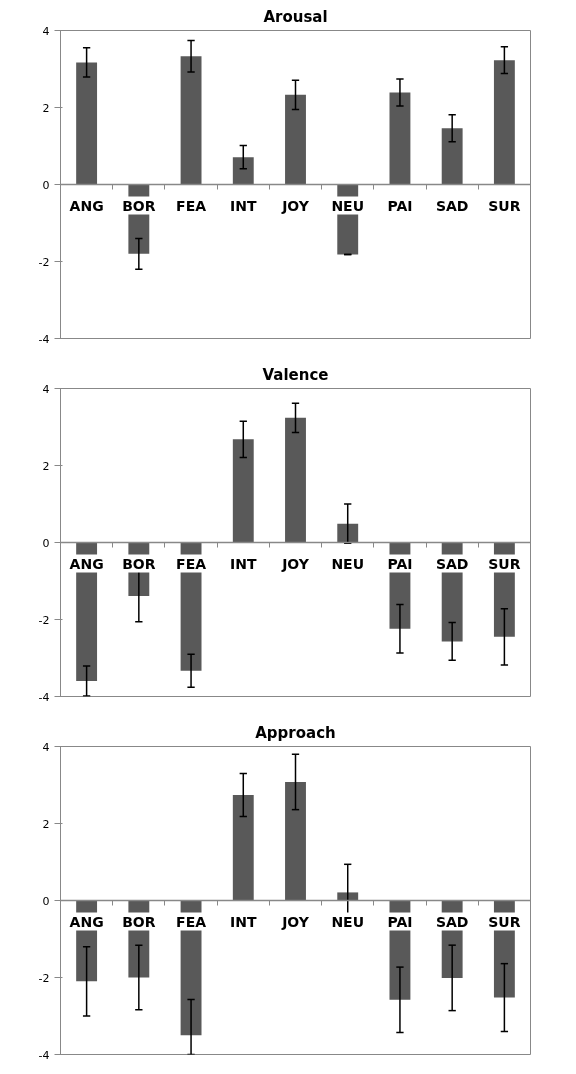 The height and width of the screenshot is (1074, 576). What do you see at coordinates (295, 16) in the screenshot?
I see `chart-title: Arousal` at bounding box center [295, 16].